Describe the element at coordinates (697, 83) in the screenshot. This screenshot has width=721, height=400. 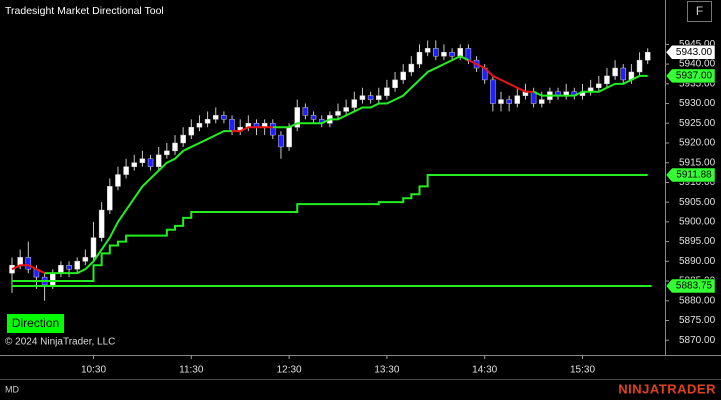
I see `y-tick-label: 5935.00` at that location.